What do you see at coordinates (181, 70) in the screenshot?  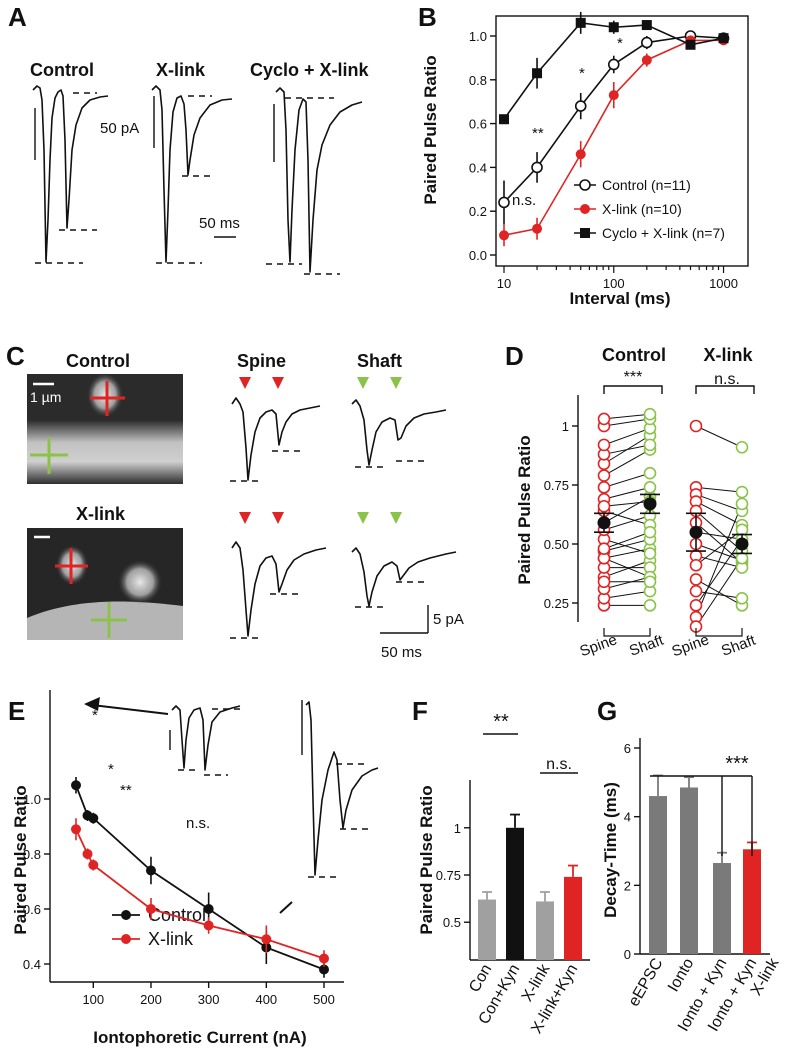 I see `panel-a-xlink-label: X-link` at bounding box center [181, 70].